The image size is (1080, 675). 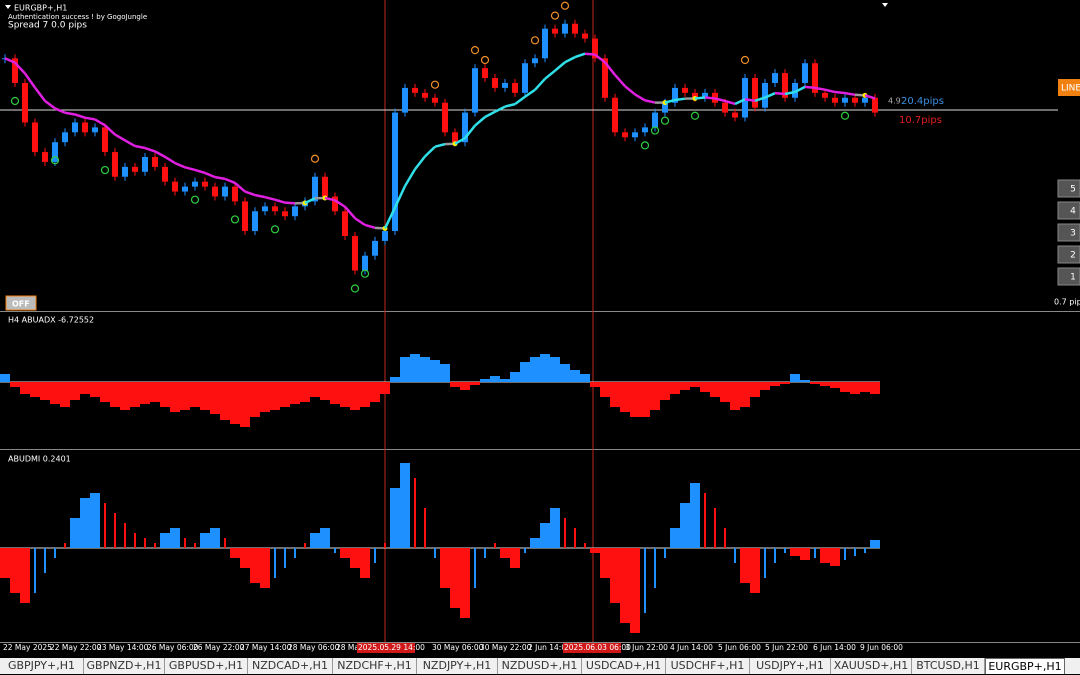 I want to click on symbol-tab: NZDUSD+,H1, so click(x=540, y=666).